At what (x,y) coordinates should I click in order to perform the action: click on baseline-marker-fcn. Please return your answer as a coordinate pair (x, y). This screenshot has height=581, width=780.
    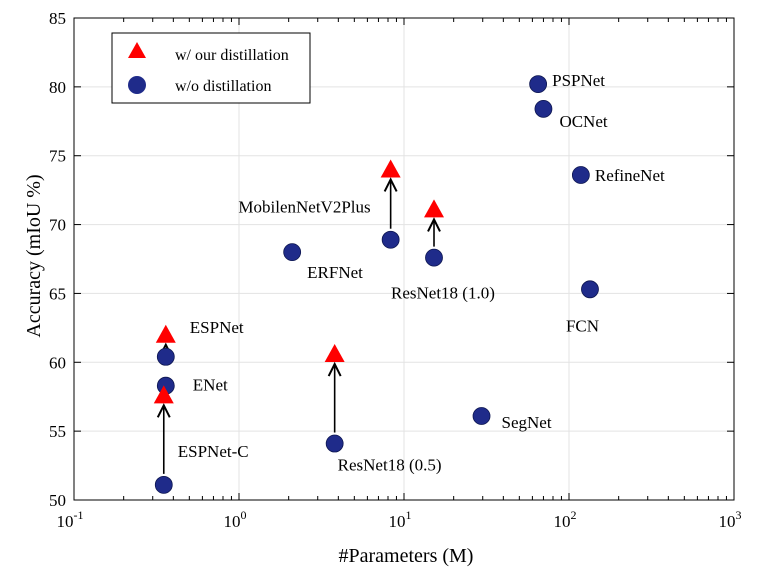
    Looking at the image, I should click on (590, 289).